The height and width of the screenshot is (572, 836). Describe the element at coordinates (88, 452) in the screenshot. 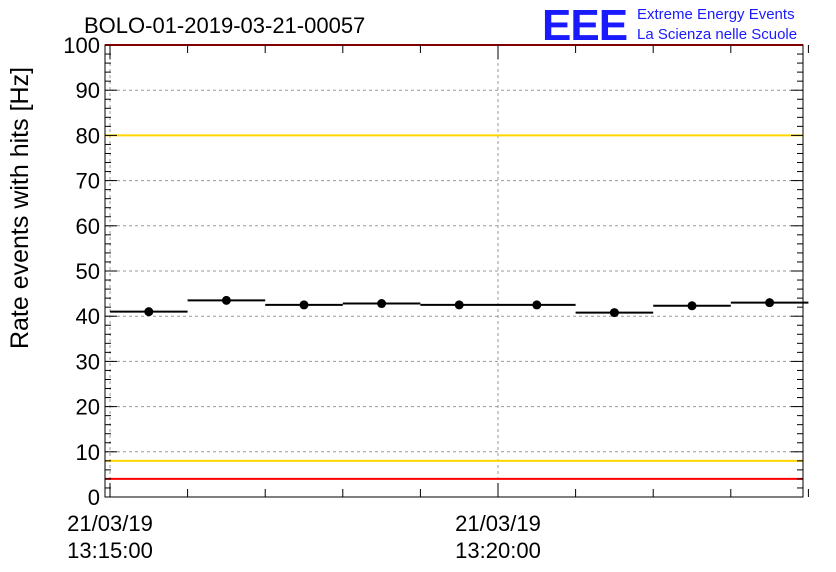

I see `y-tick-label: 10` at that location.